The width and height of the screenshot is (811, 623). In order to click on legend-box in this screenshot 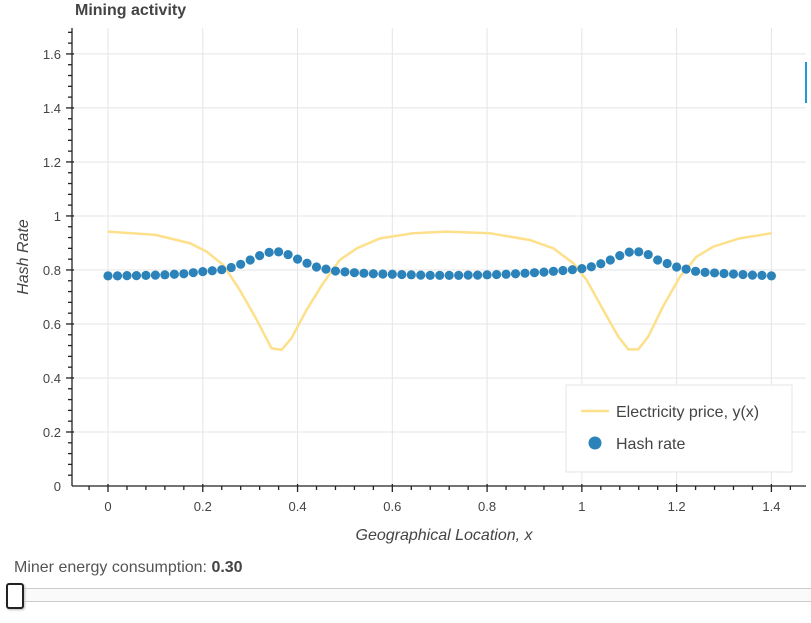, I will do `click(679, 428)`.